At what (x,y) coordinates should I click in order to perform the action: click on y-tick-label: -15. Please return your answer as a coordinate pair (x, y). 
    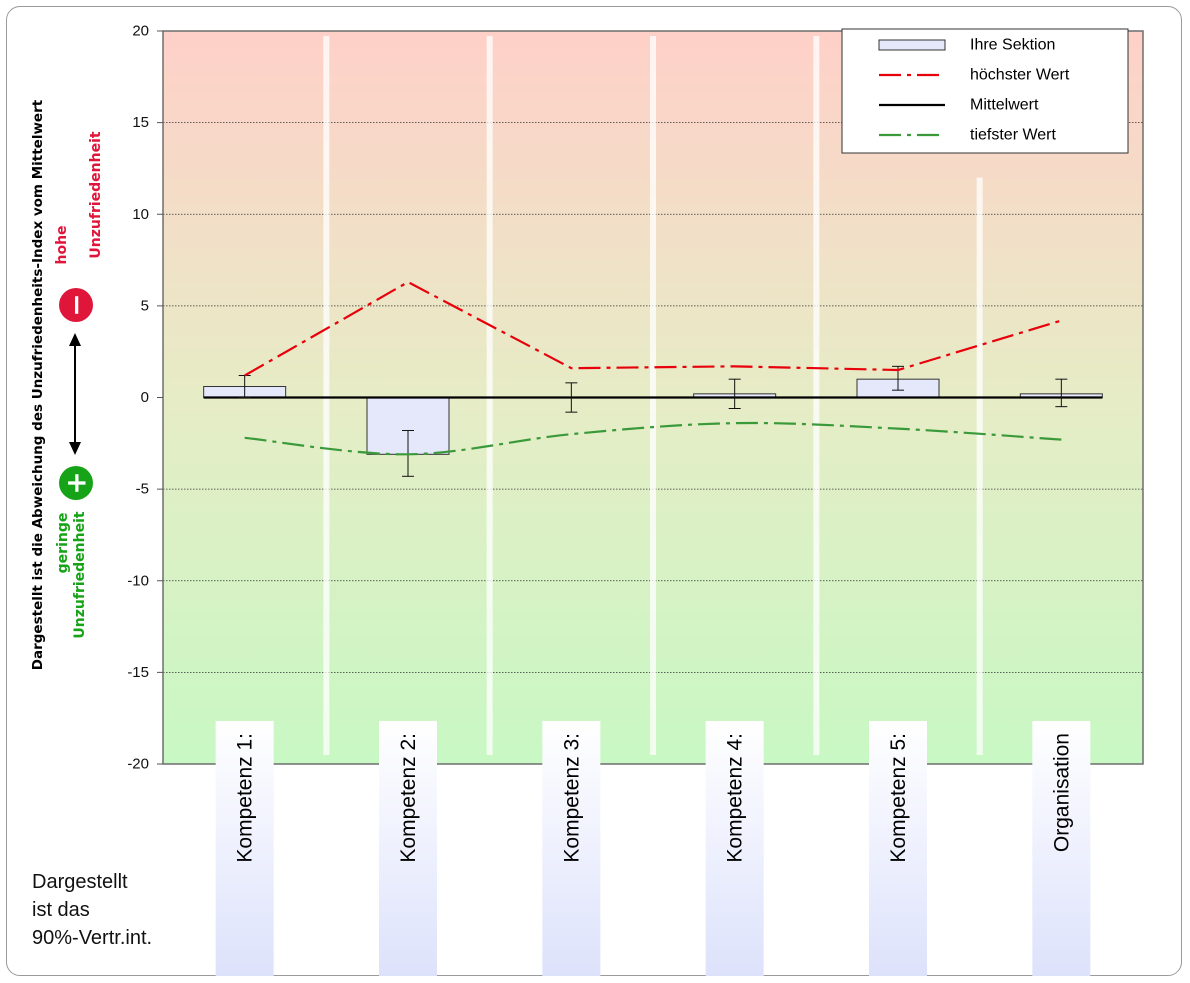
    Looking at the image, I should click on (138, 672).